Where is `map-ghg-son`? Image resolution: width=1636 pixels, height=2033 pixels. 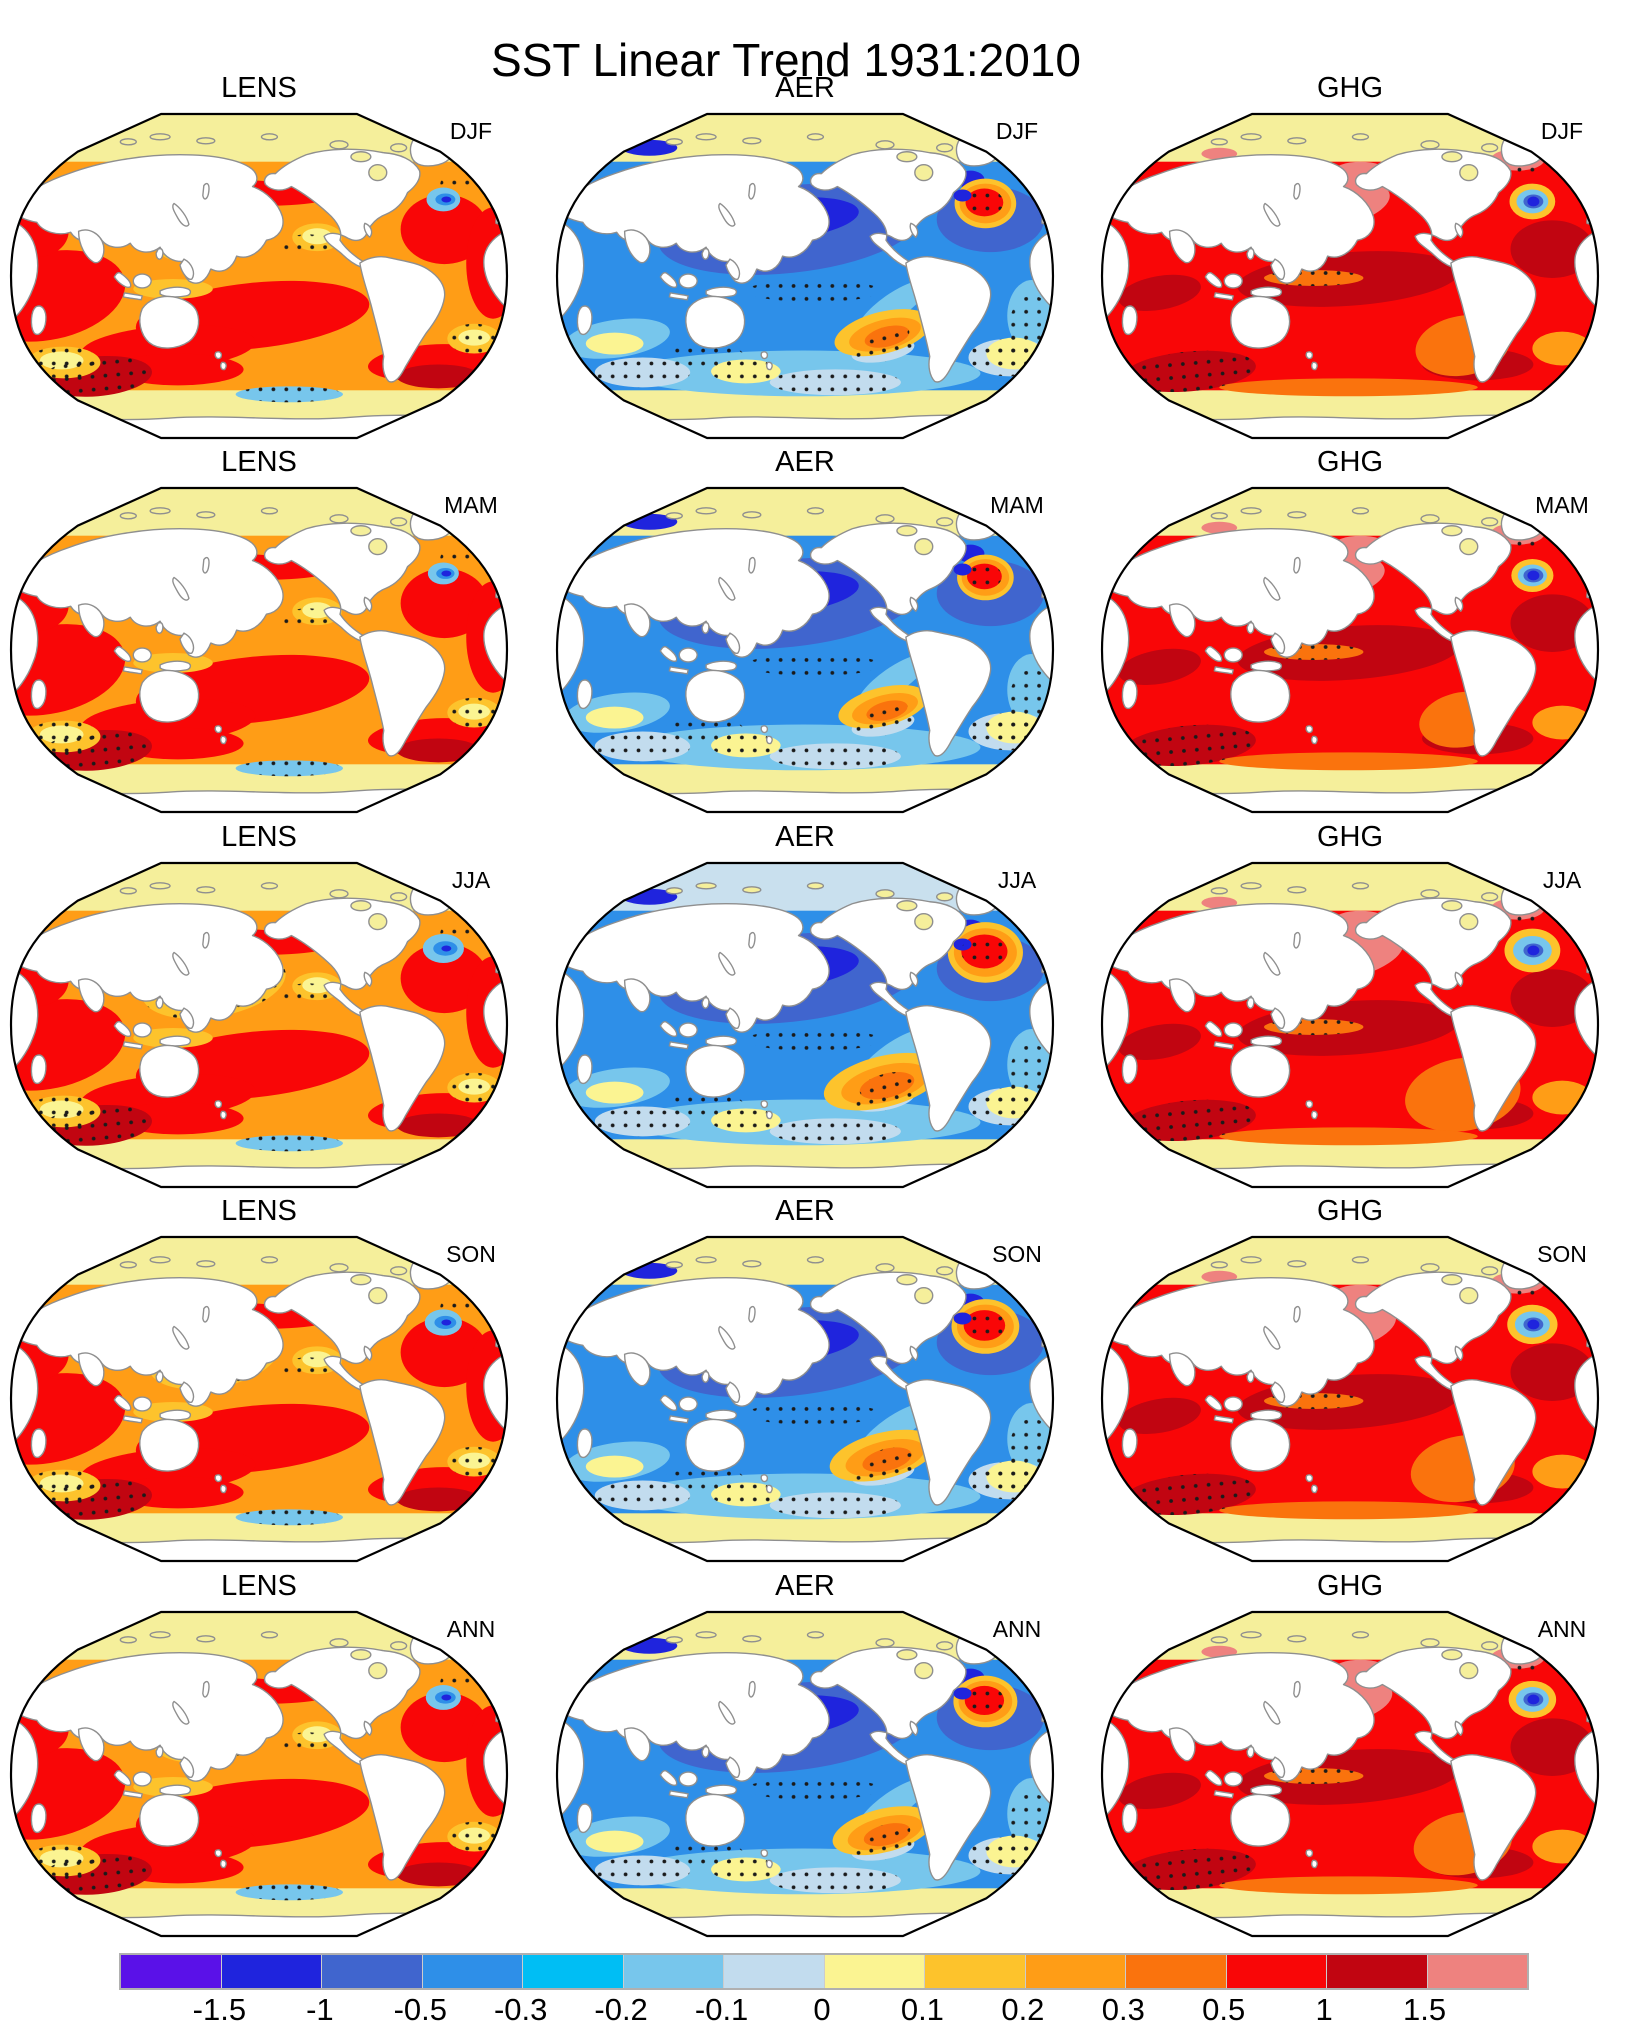 map-ghg-son is located at coordinates (1350, 1399).